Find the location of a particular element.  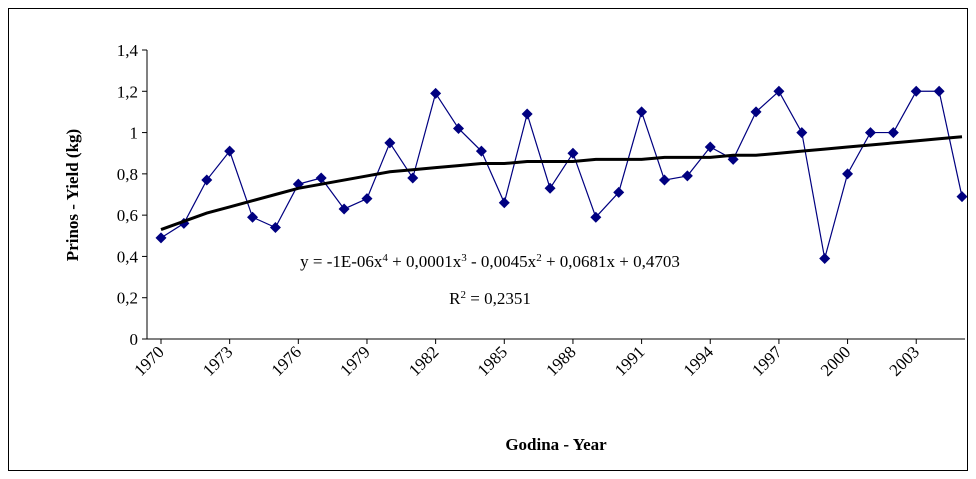

y-tick-label: 0,8 is located at coordinates (127, 174).